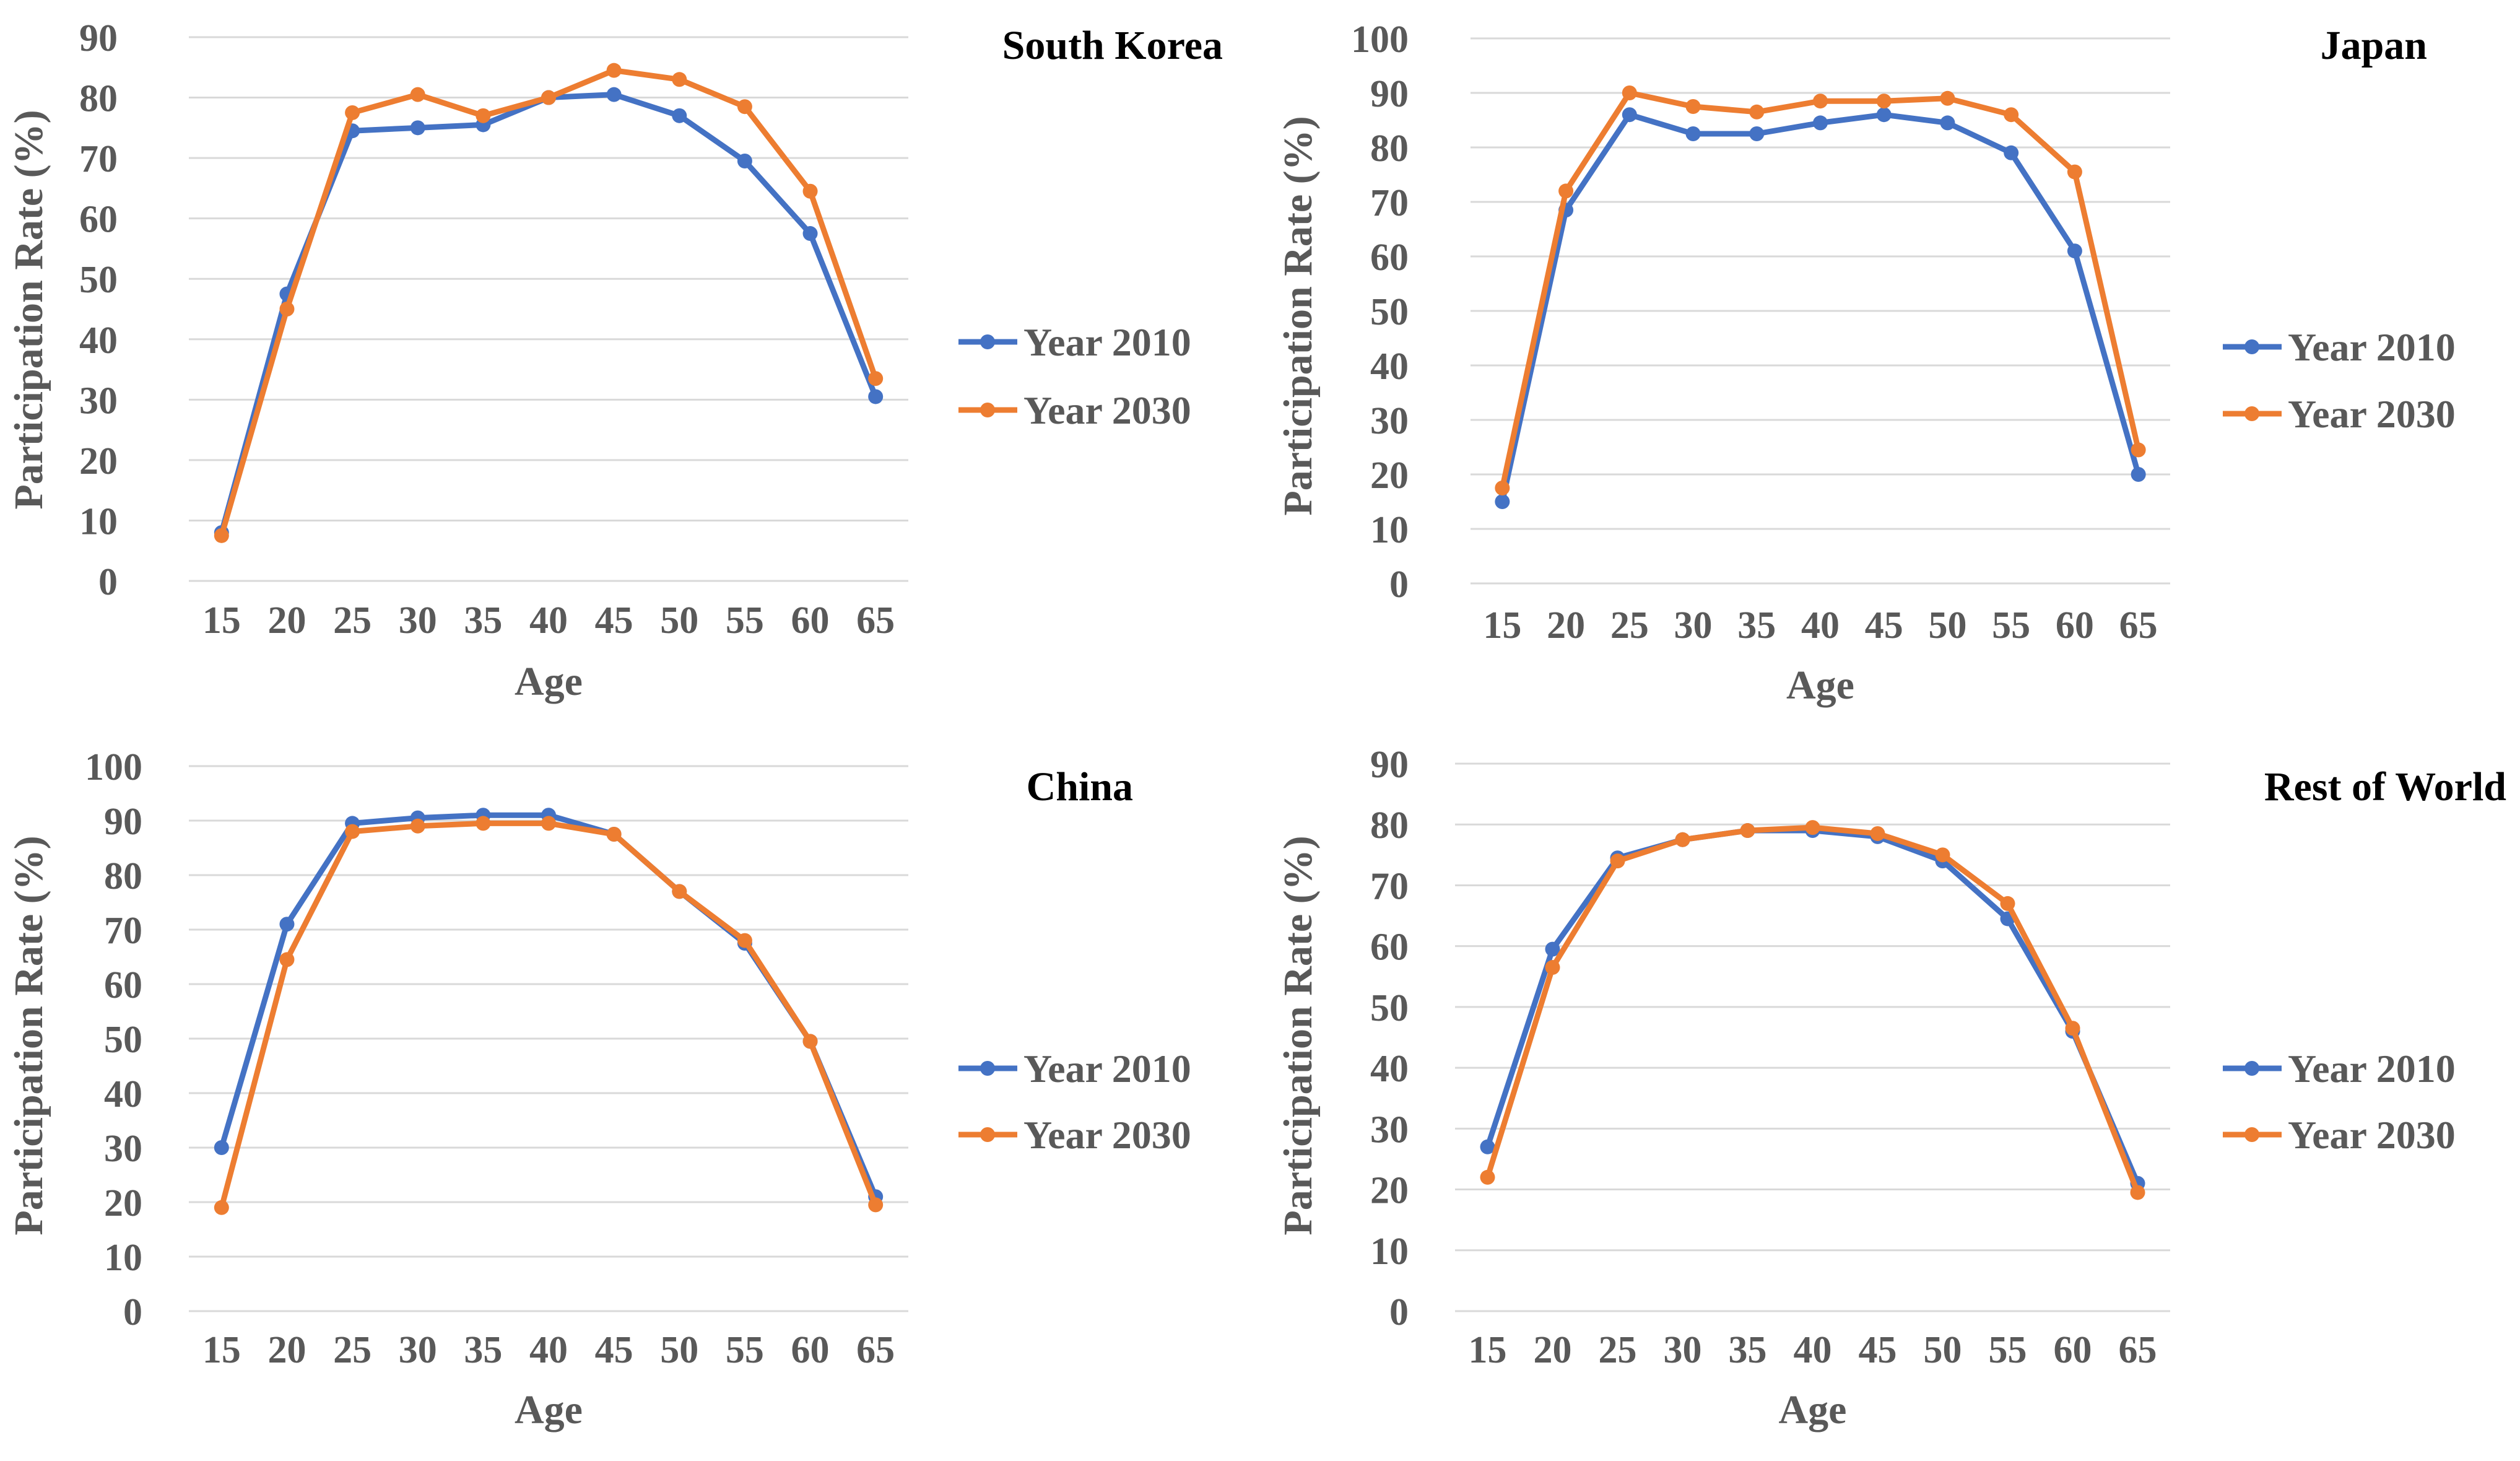 The image size is (2520, 1461). Describe the element at coordinates (875, 621) in the screenshot. I see `x-tick-label: 65` at that location.